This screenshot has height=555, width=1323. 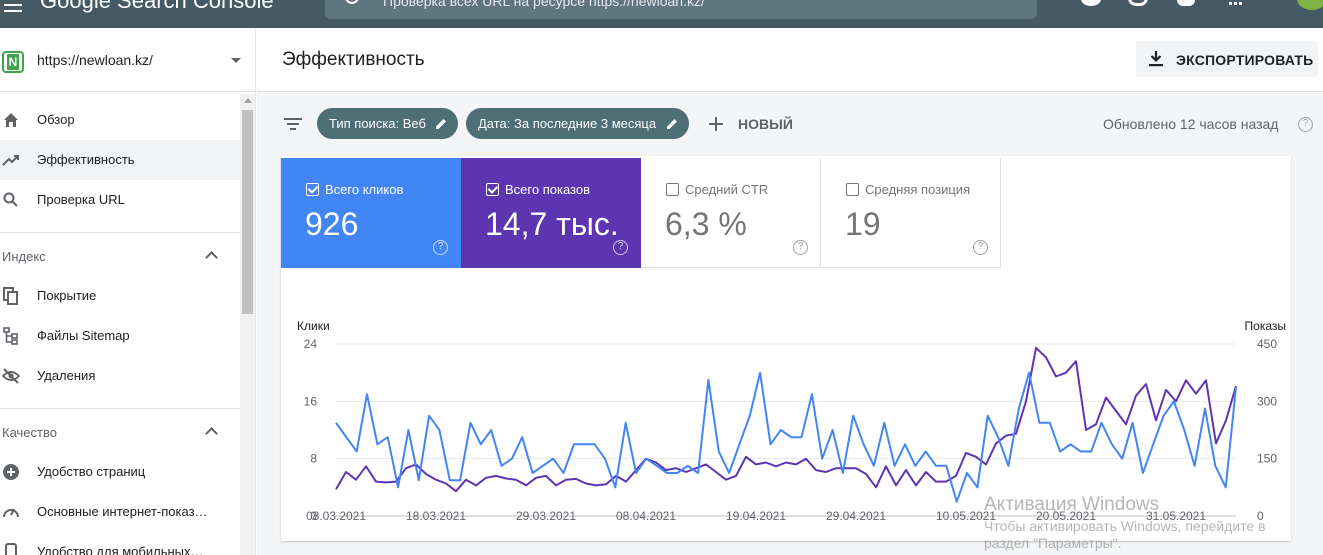 What do you see at coordinates (756, 516) in the screenshot?
I see `x-tick-label: 19.04.2021` at bounding box center [756, 516].